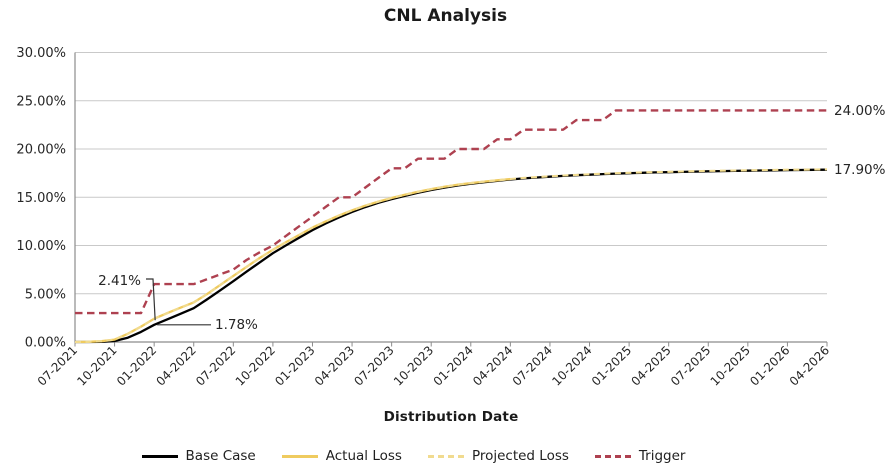 This screenshot has width=891, height=468. What do you see at coordinates (451, 417) in the screenshot?
I see `x-axis-title: Distribution Date` at bounding box center [451, 417].